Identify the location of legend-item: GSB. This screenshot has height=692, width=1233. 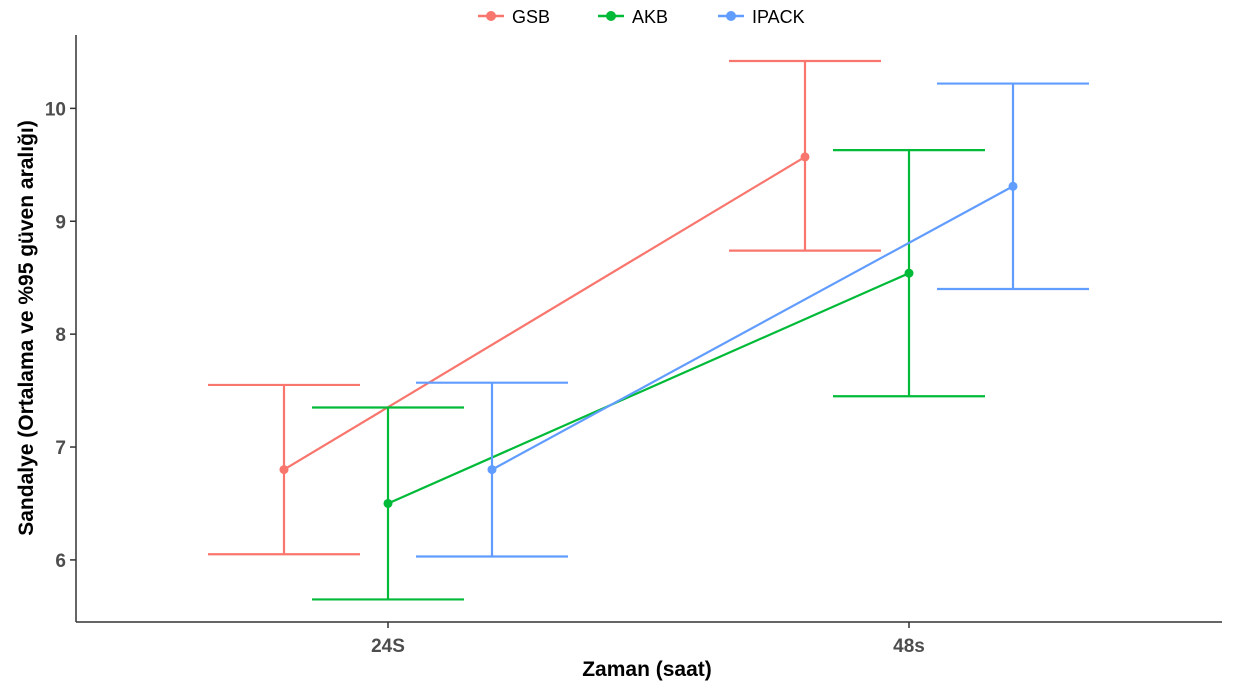
(514, 17).